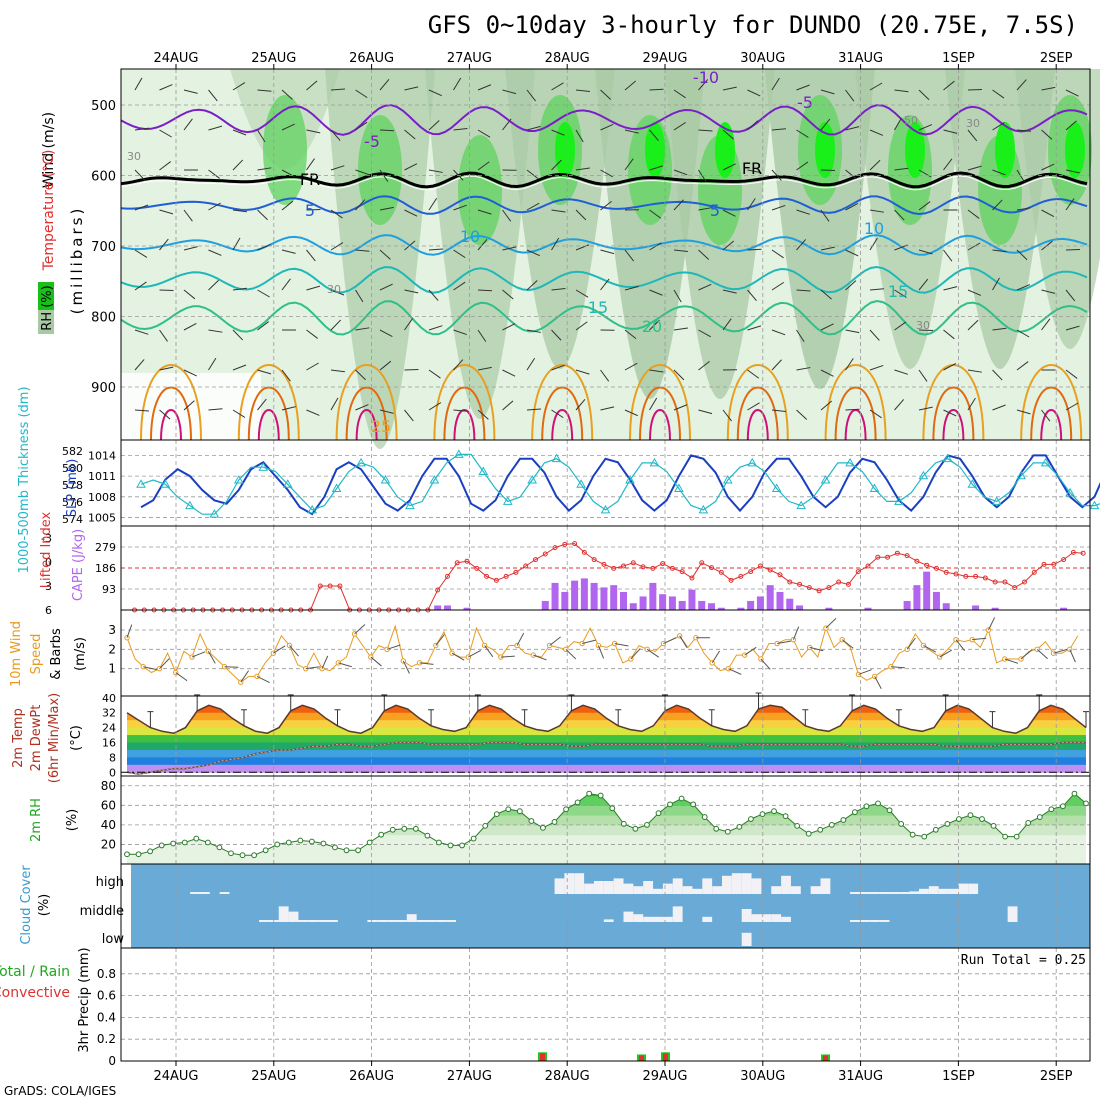 The height and width of the screenshot is (1100, 1100). What do you see at coordinates (542, 1057) in the screenshot?
I see `precip-convective-bar` at bounding box center [542, 1057].